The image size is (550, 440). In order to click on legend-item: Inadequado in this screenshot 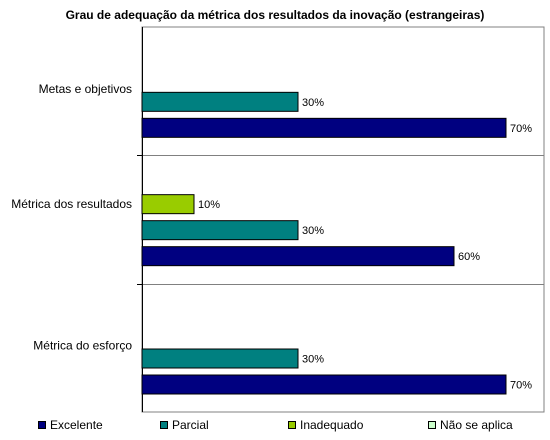, I will do `click(325, 425)`.